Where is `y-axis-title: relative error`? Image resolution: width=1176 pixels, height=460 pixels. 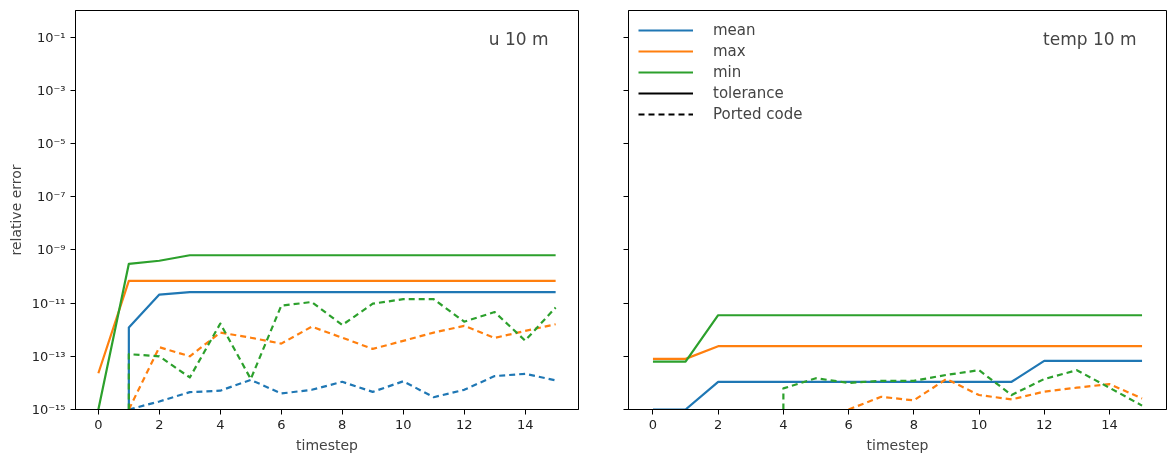 y-axis-title: relative error is located at coordinates (15, 210).